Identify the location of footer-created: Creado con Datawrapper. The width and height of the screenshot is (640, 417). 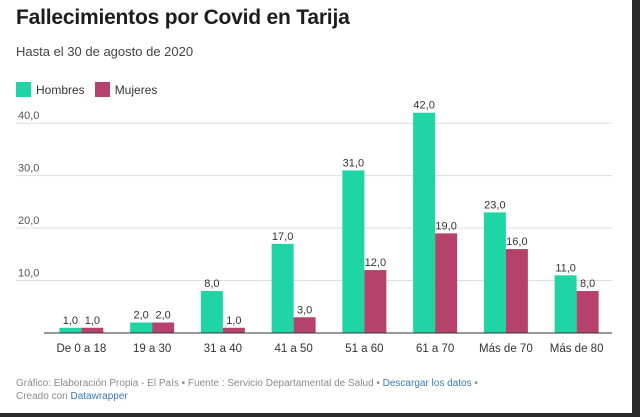
(247, 396).